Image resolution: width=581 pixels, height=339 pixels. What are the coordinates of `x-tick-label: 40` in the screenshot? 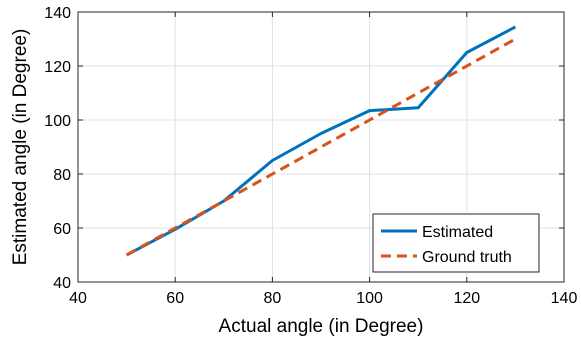 It's located at (78, 298).